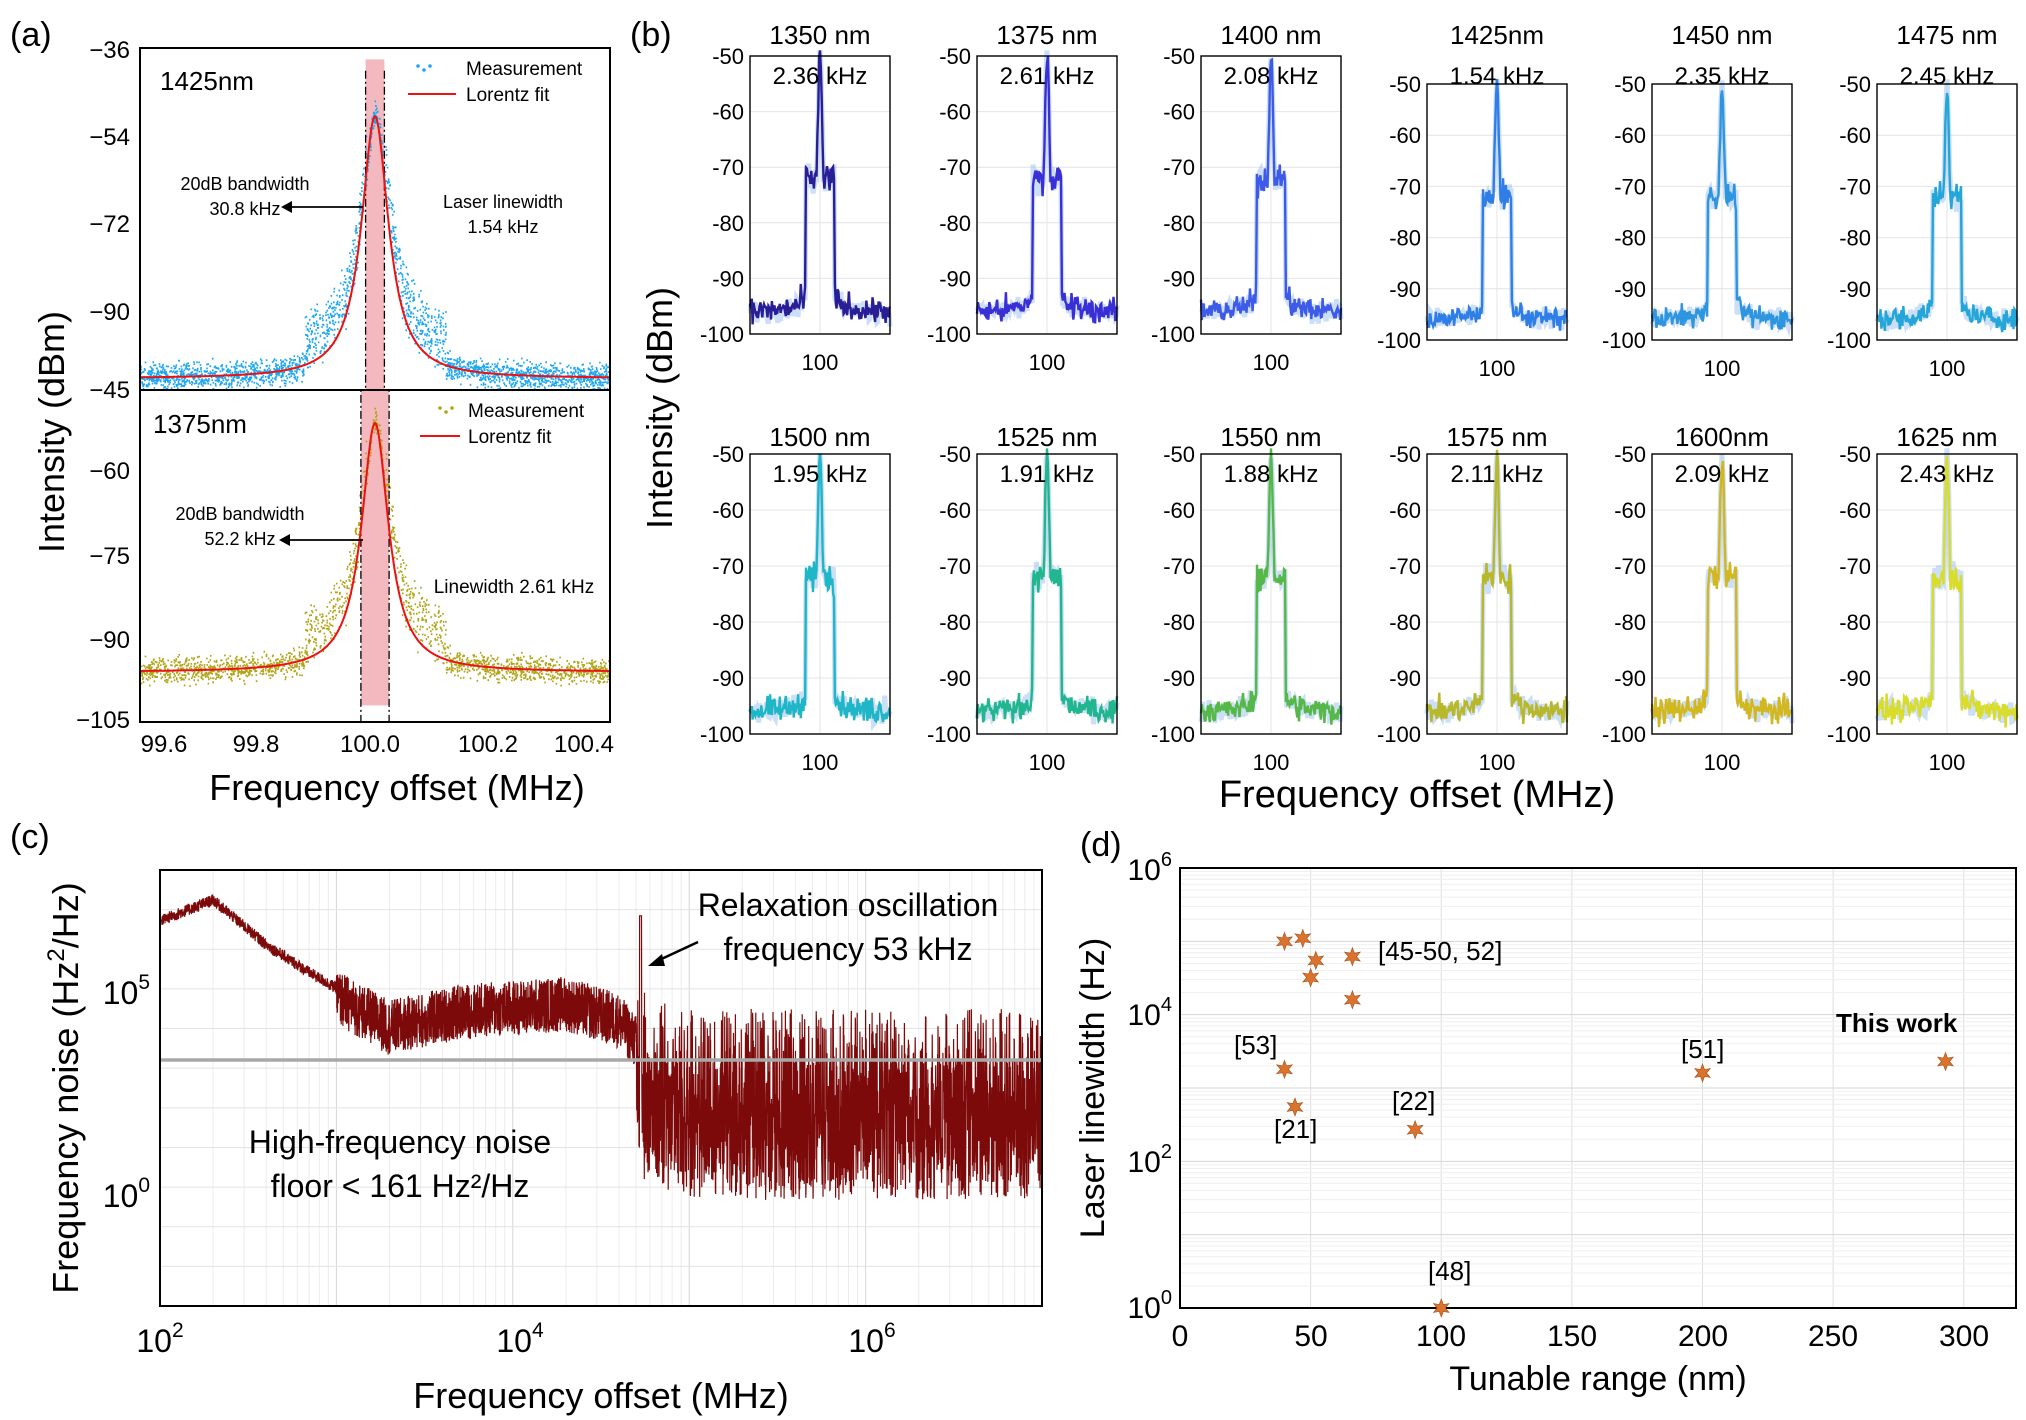 This screenshot has width=2026, height=1420. I want to click on panel-d-ytick: 10⁰, so click(1150, 1306).